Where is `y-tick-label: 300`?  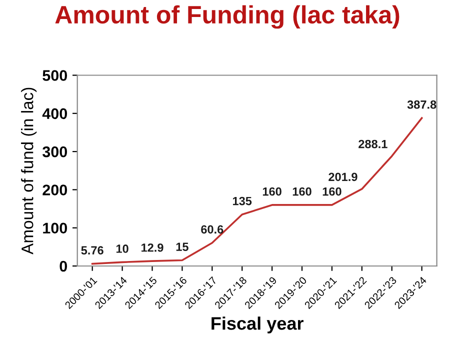
y-tick-label: 300 is located at coordinates (55, 152).